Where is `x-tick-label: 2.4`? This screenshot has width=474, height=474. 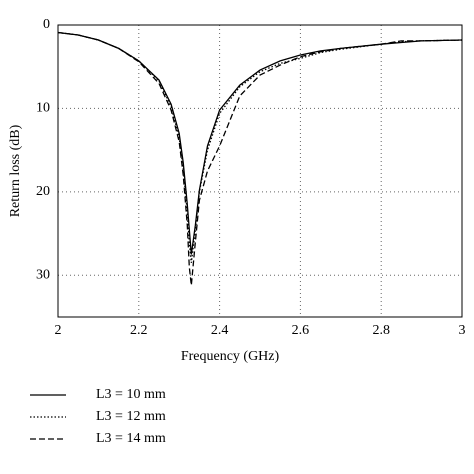 x-tick-label: 2.4 is located at coordinates (220, 330).